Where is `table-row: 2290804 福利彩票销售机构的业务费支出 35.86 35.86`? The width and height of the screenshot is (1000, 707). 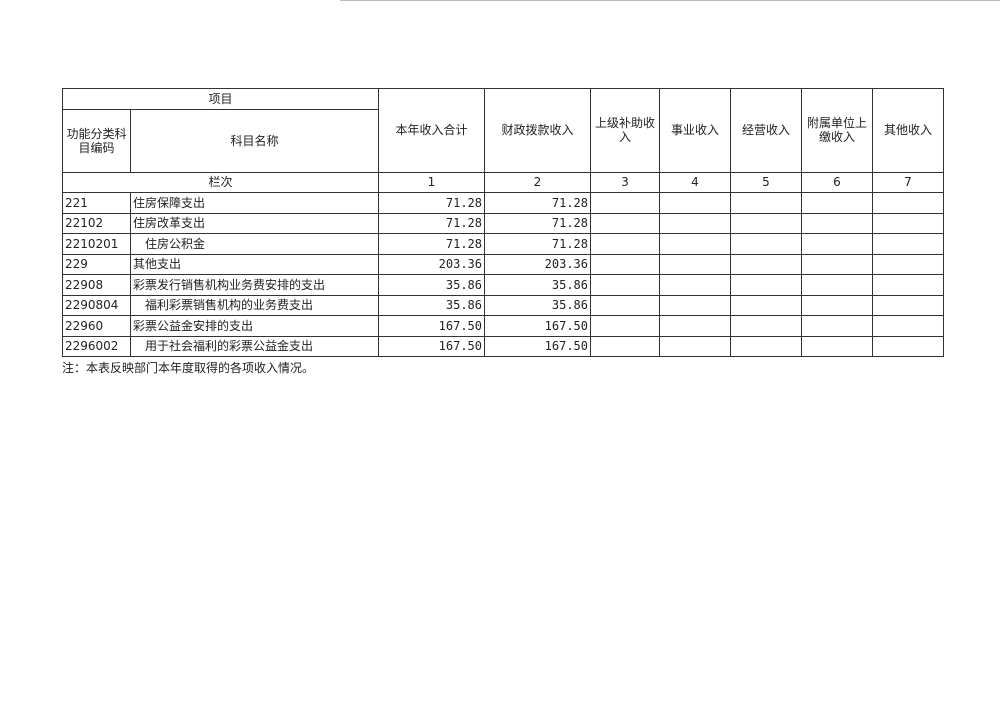
table-row: 2290804 福利彩票销售机构的业务费支出 35.86 35.86 is located at coordinates (503, 305).